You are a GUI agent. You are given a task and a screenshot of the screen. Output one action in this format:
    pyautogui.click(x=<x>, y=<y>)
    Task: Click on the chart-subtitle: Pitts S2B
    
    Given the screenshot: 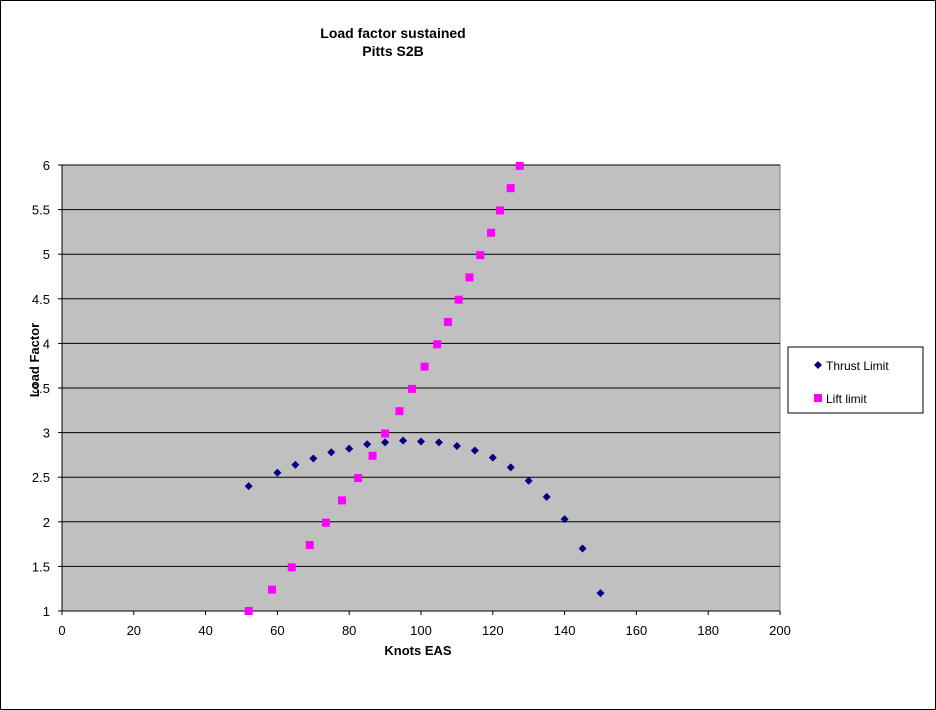 What is the action you would take?
    pyautogui.click(x=392, y=51)
    